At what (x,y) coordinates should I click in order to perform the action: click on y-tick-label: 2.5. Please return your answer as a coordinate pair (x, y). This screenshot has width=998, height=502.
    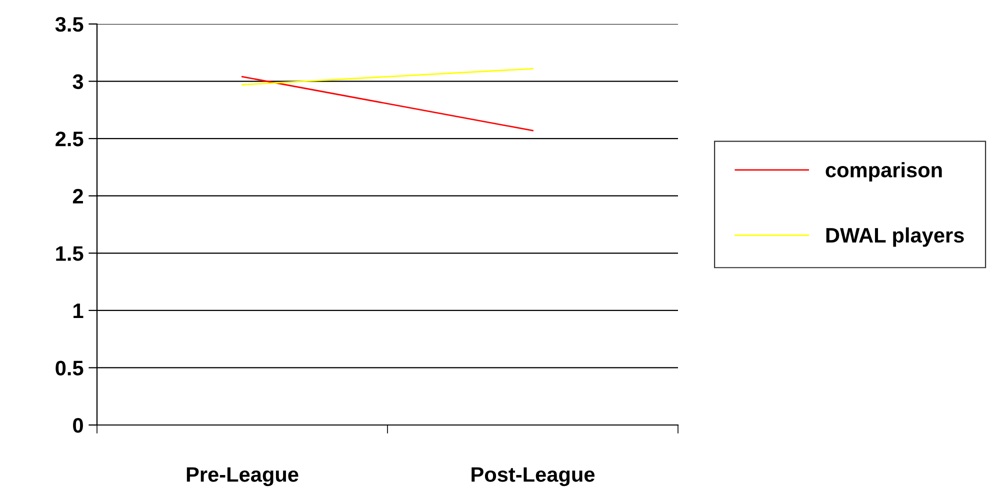
    Looking at the image, I should click on (70, 139).